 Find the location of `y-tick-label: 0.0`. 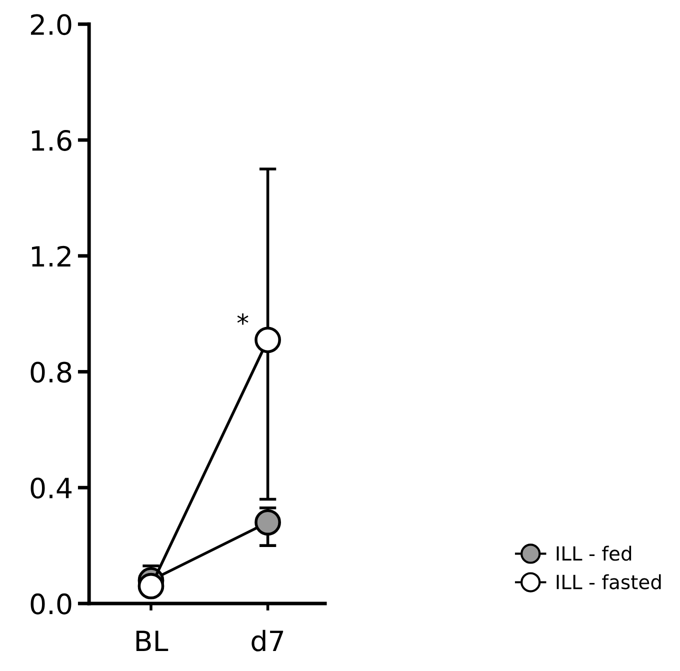

y-tick-label: 0.0 is located at coordinates (51, 603).